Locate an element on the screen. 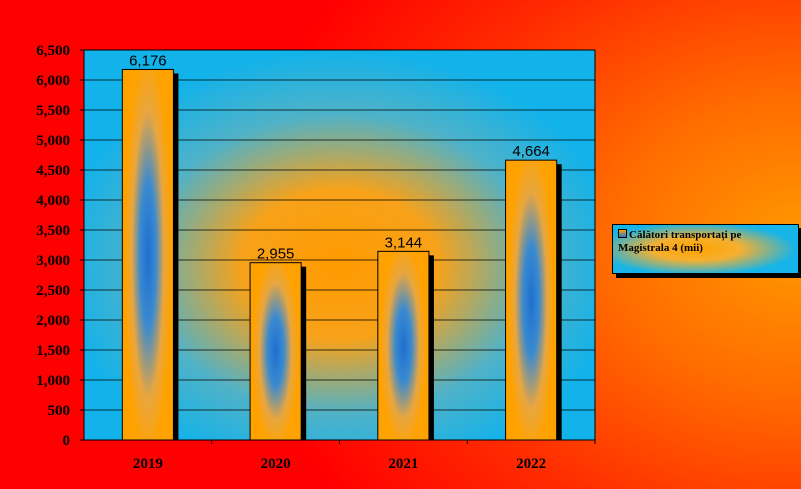 The height and width of the screenshot is (489, 801). y-tick-label: 1,500 is located at coordinates (53, 351).